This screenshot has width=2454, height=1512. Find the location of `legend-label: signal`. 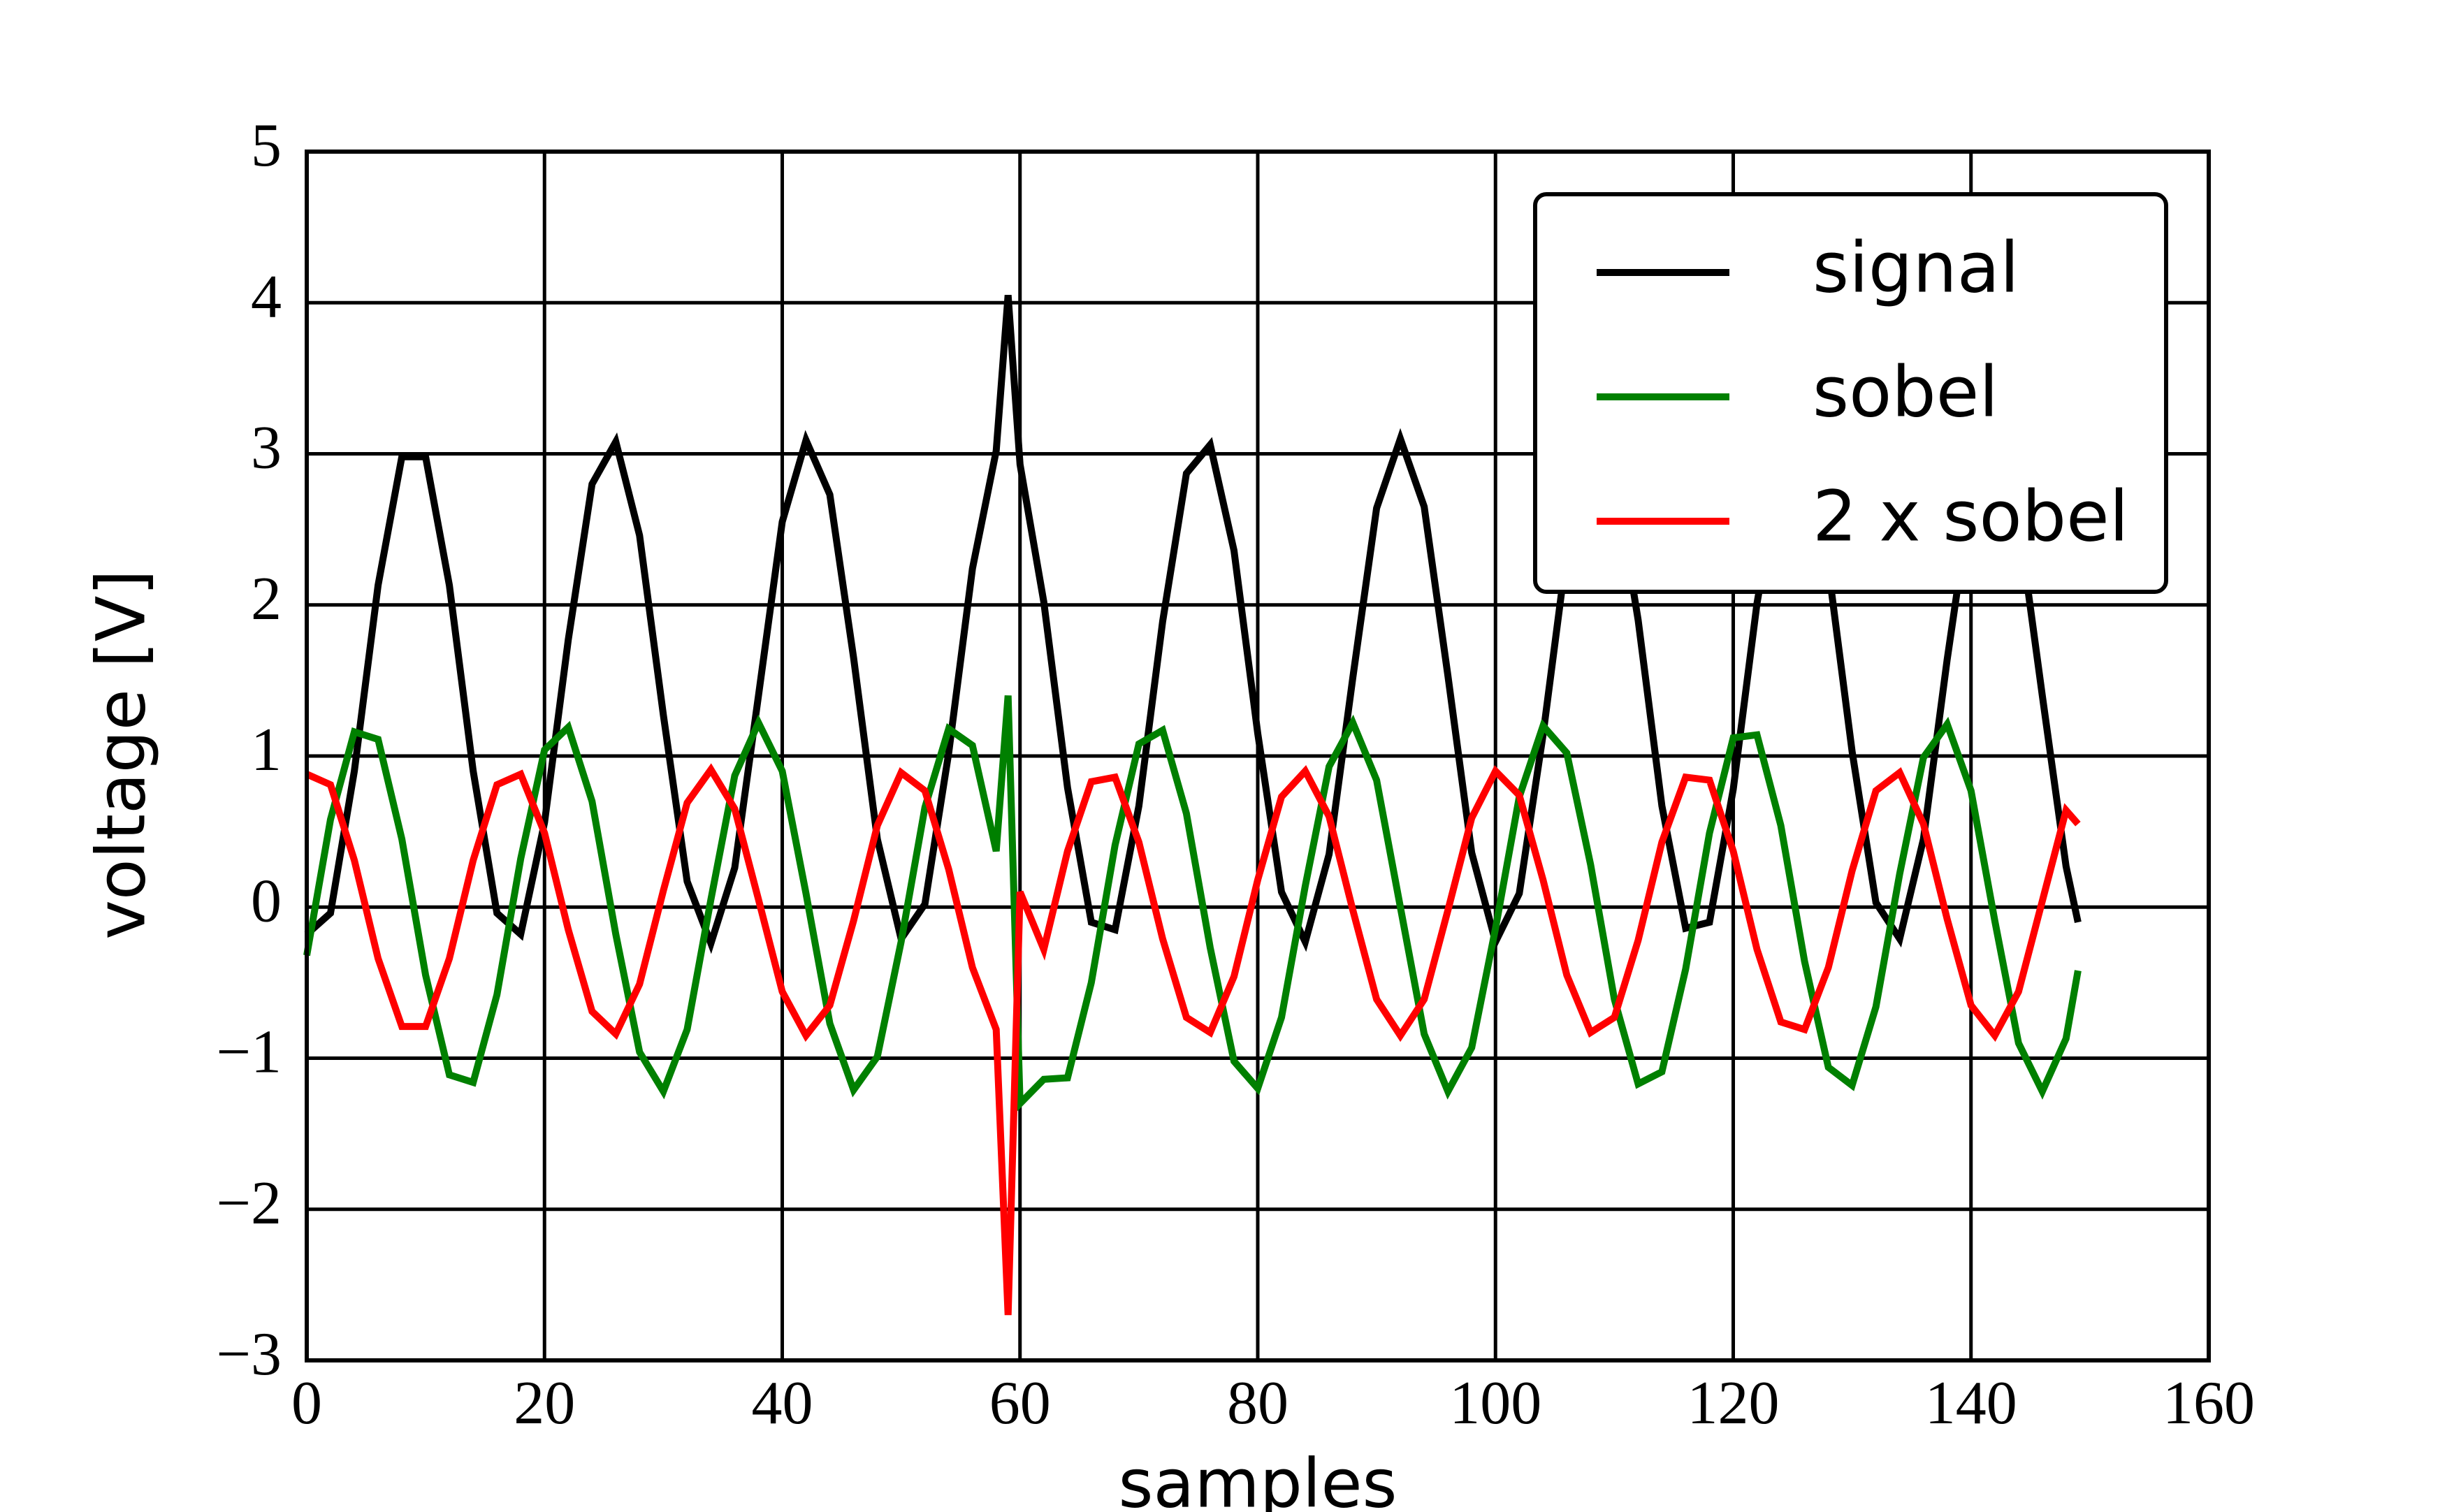

legend-label: signal is located at coordinates (1916, 267).